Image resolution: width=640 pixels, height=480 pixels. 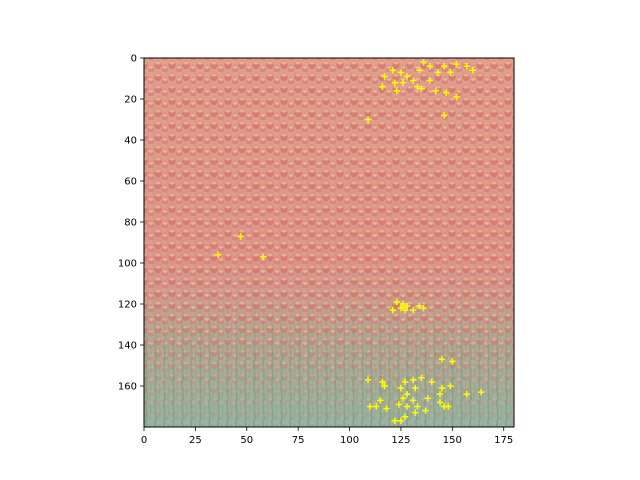 I want to click on x-tick-label: 0, so click(x=144, y=440).